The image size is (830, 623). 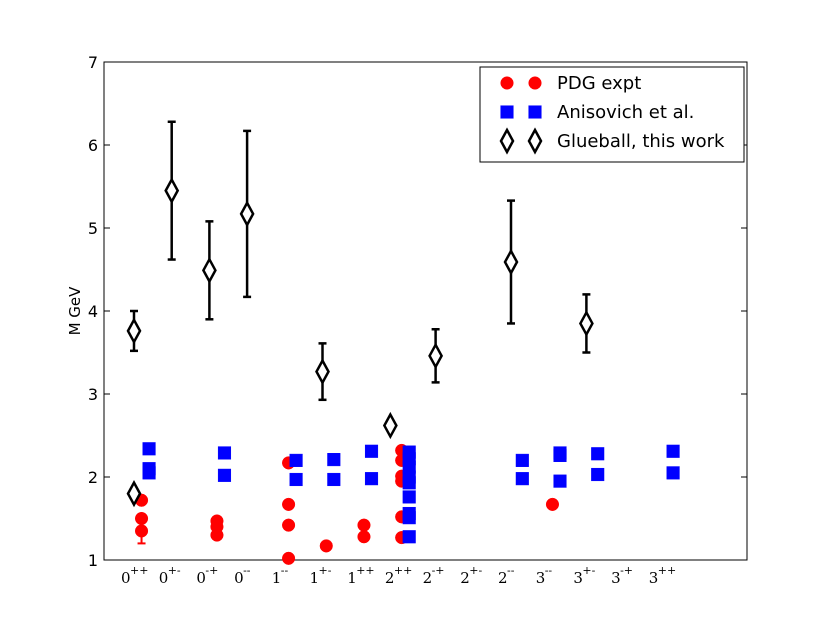 I want to click on y-tick-label: 6, so click(x=93, y=145).